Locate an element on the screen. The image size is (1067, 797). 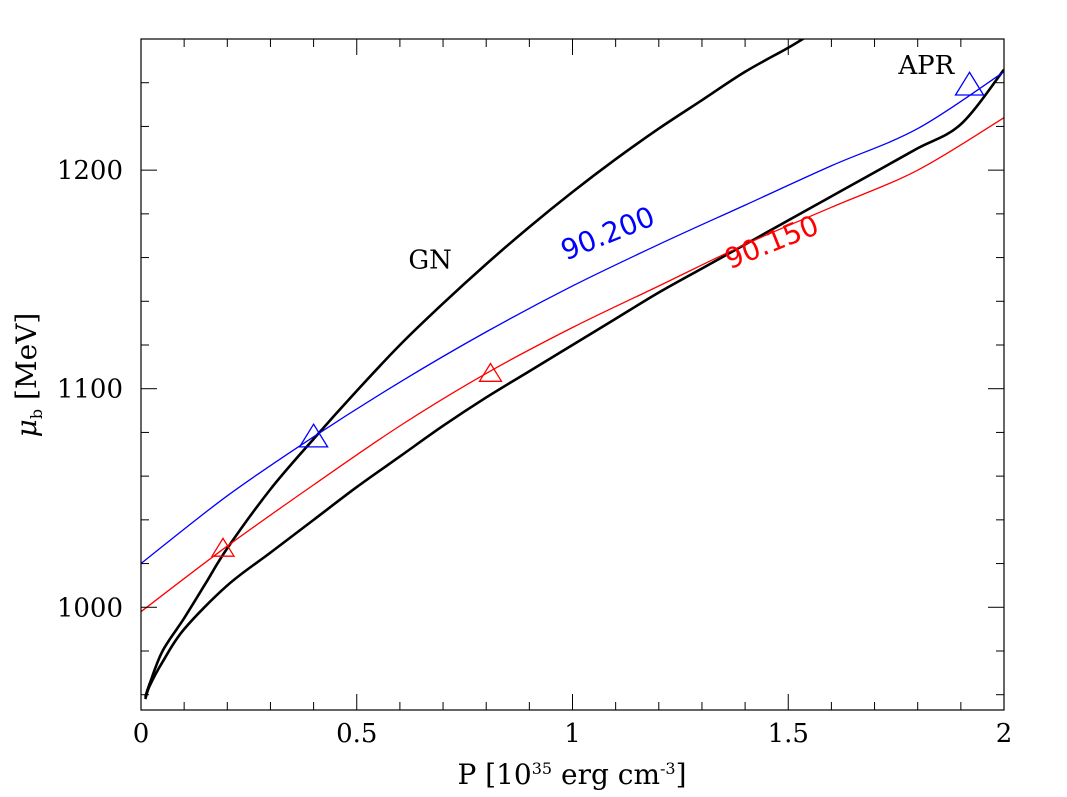
curve-label-apr: APR is located at coordinates (926, 66).